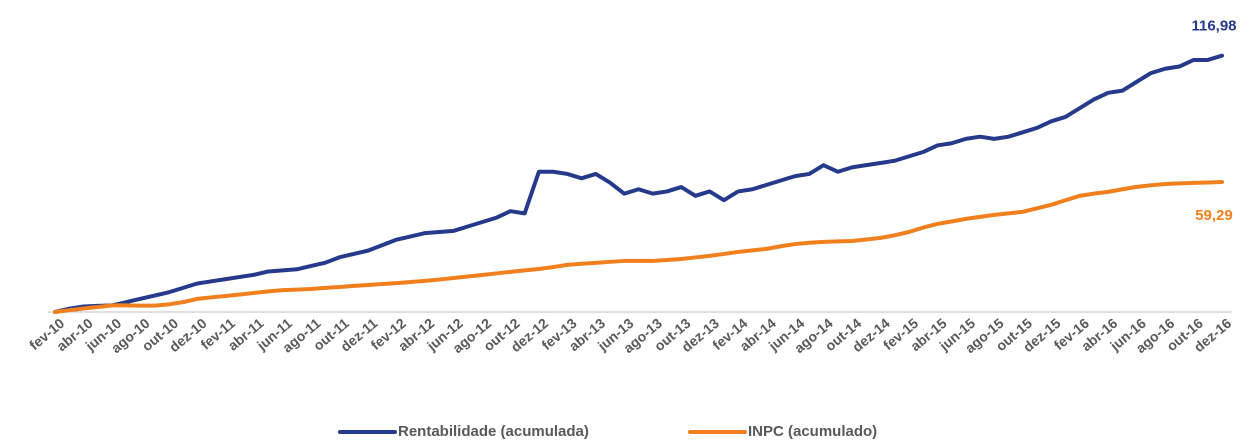  Describe the element at coordinates (1213, 26) in the screenshot. I see `value-label: 116,98` at that location.